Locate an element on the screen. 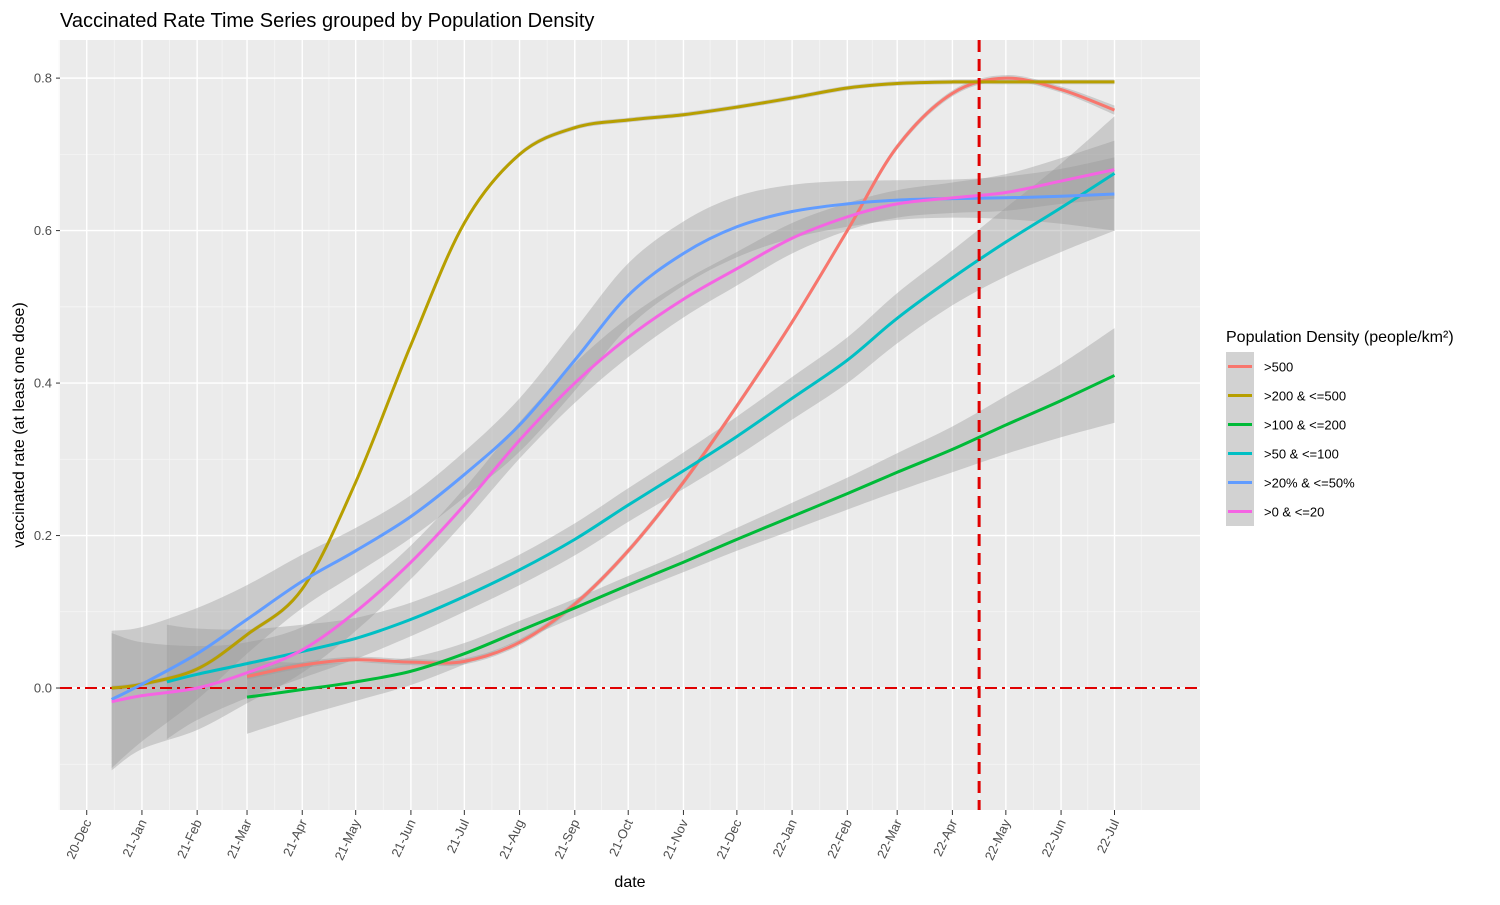 The height and width of the screenshot is (905, 1500). x-tick-label: 22-Mar is located at coordinates (889, 838).